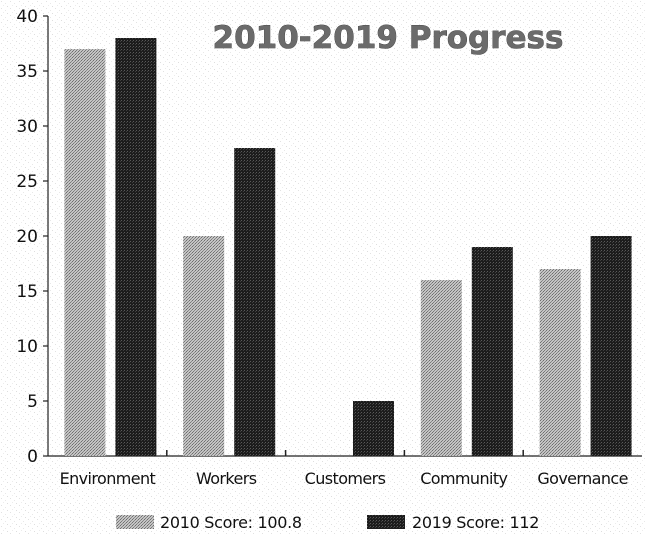 This screenshot has height=535, width=645. Describe the element at coordinates (441, 368) in the screenshot. I see `bar-community-2010` at that location.